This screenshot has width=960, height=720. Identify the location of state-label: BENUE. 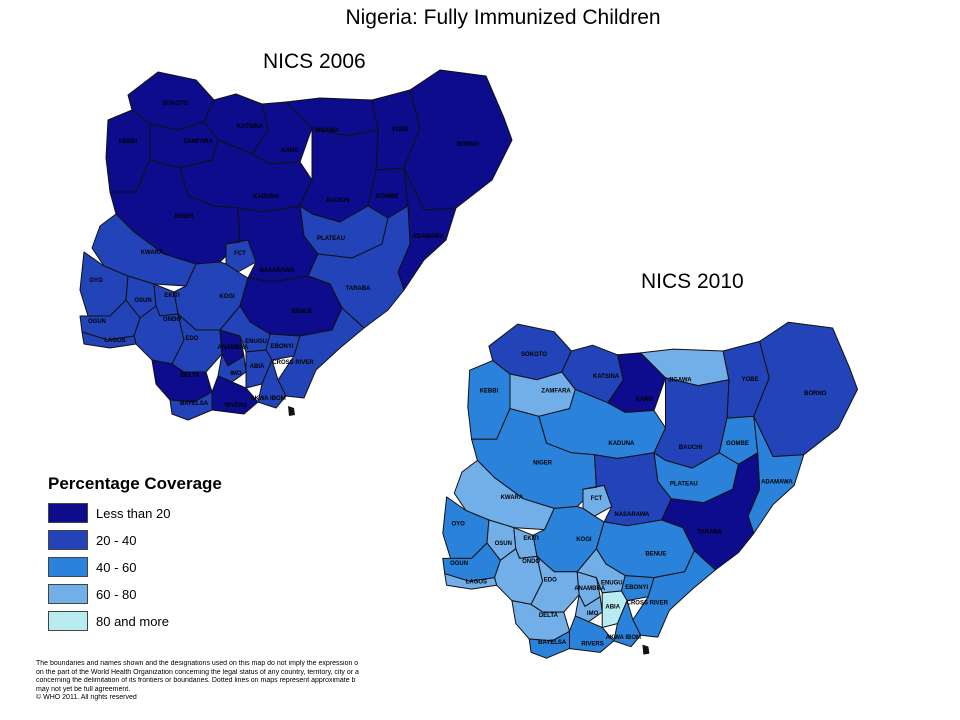
(301, 312).